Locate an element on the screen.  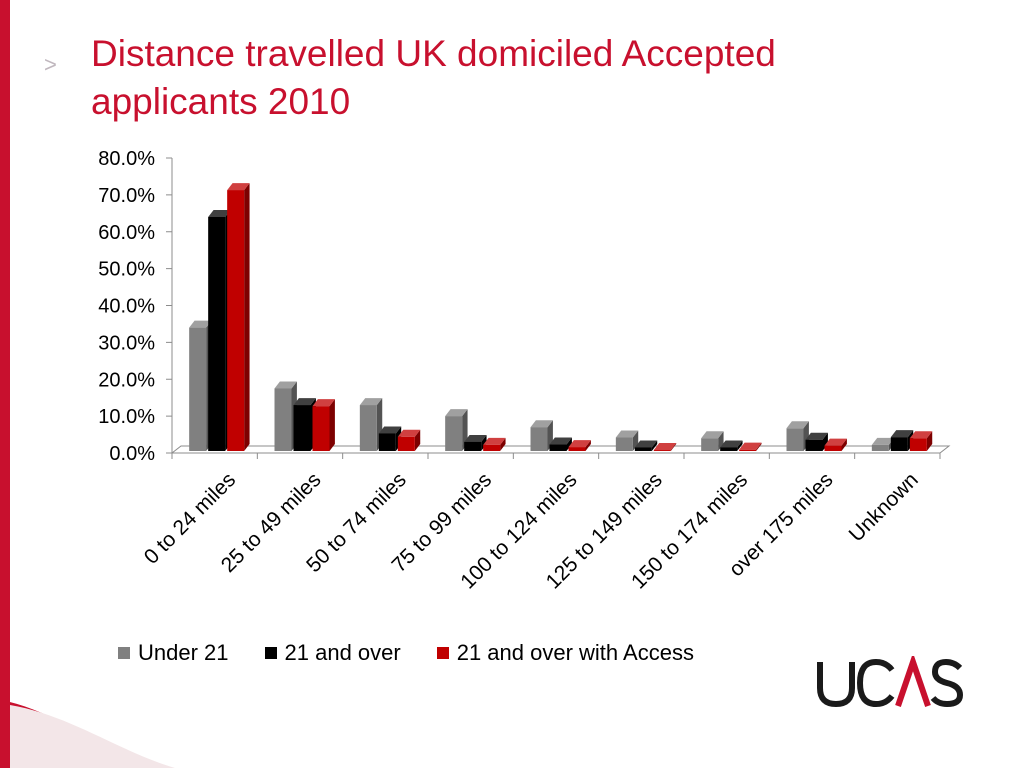
bar-21-and-over-with-access-150-to-174-miles is located at coordinates (750, 446).